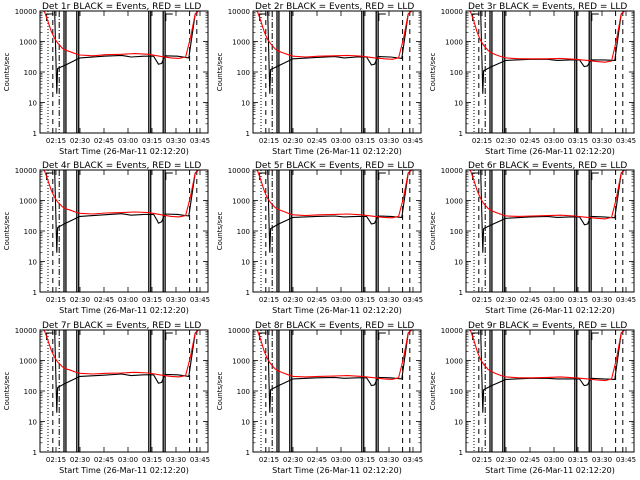  Describe the element at coordinates (547, 166) in the screenshot. I see `chart-title: Det 6r BLACK = Events, RED = LLD` at that location.